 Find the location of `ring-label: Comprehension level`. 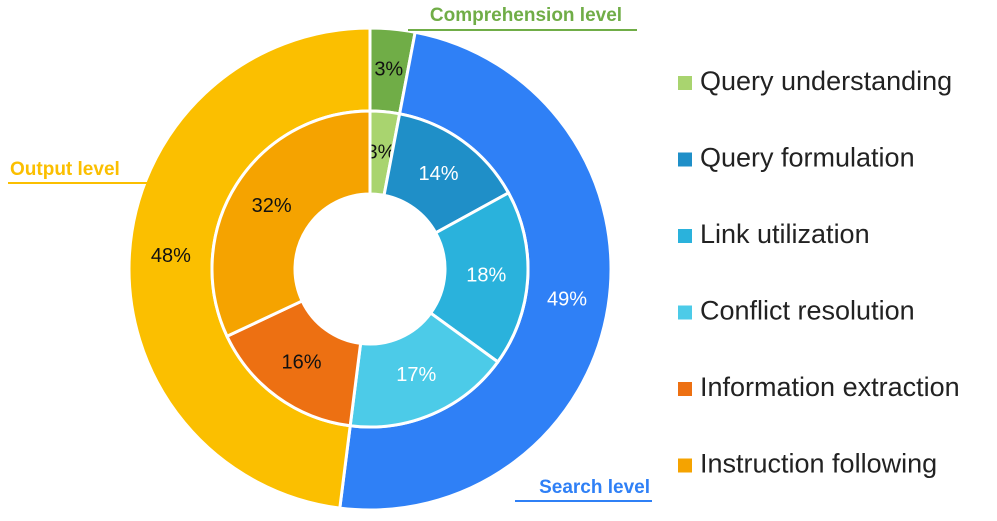

ring-label: Comprehension level is located at coordinates (526, 15).